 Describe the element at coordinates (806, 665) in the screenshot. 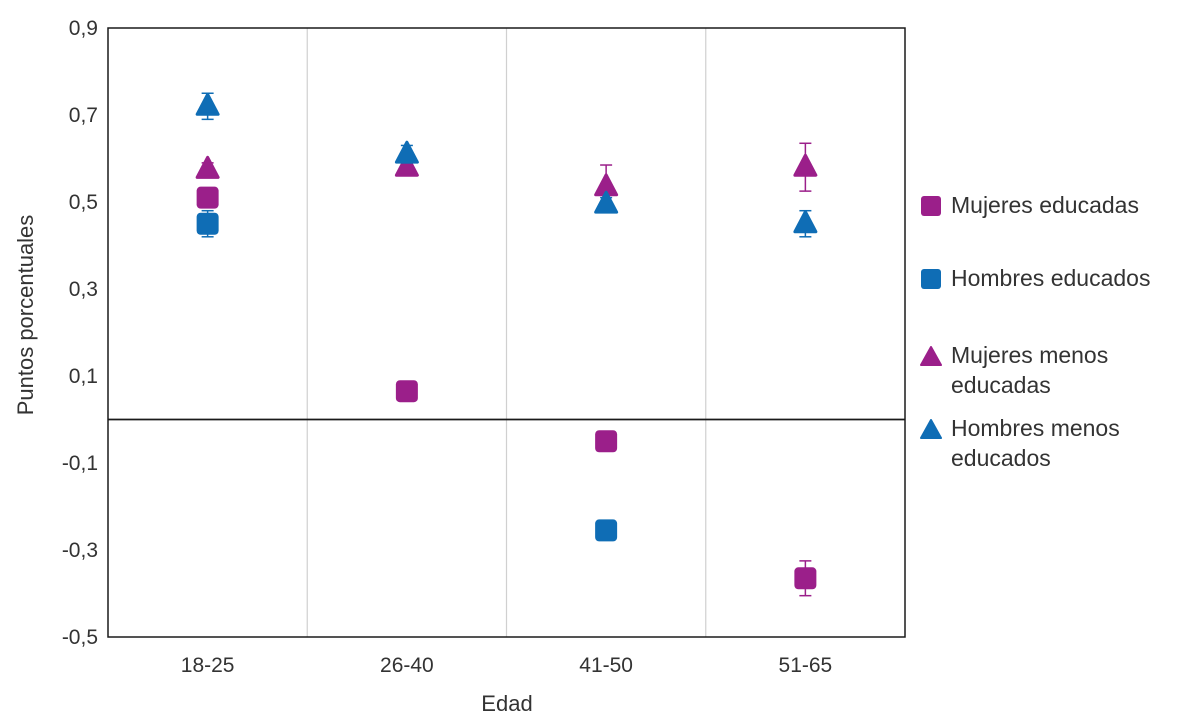

I see `x-tick-label: 51-65` at that location.